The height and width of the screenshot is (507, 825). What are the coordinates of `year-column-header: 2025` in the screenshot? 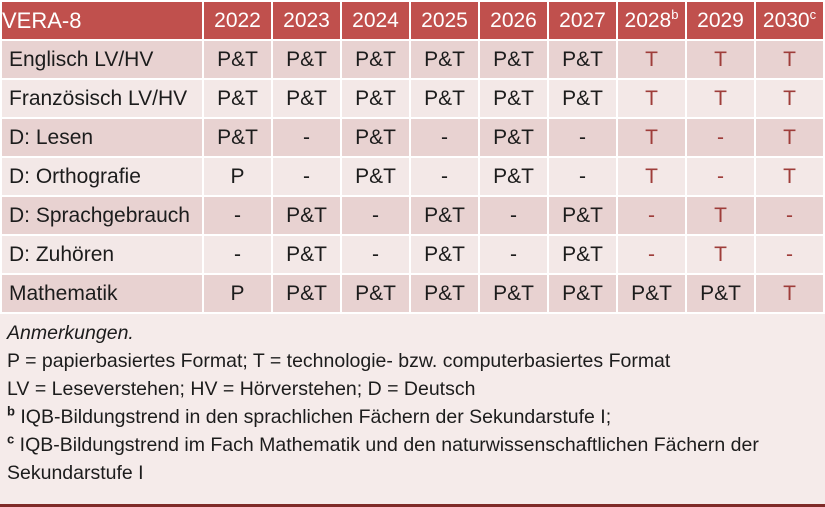 It's located at (444, 20).